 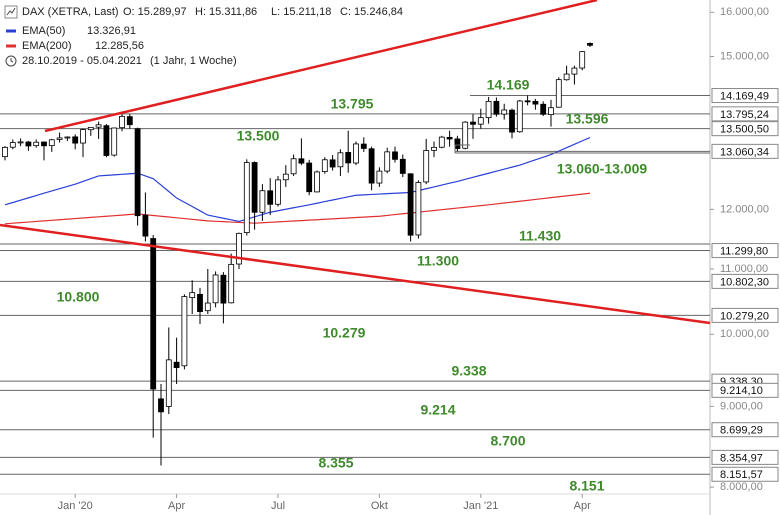 What do you see at coordinates (741, 475) in the screenshot?
I see `level-label: 8.151,57` at bounding box center [741, 475].